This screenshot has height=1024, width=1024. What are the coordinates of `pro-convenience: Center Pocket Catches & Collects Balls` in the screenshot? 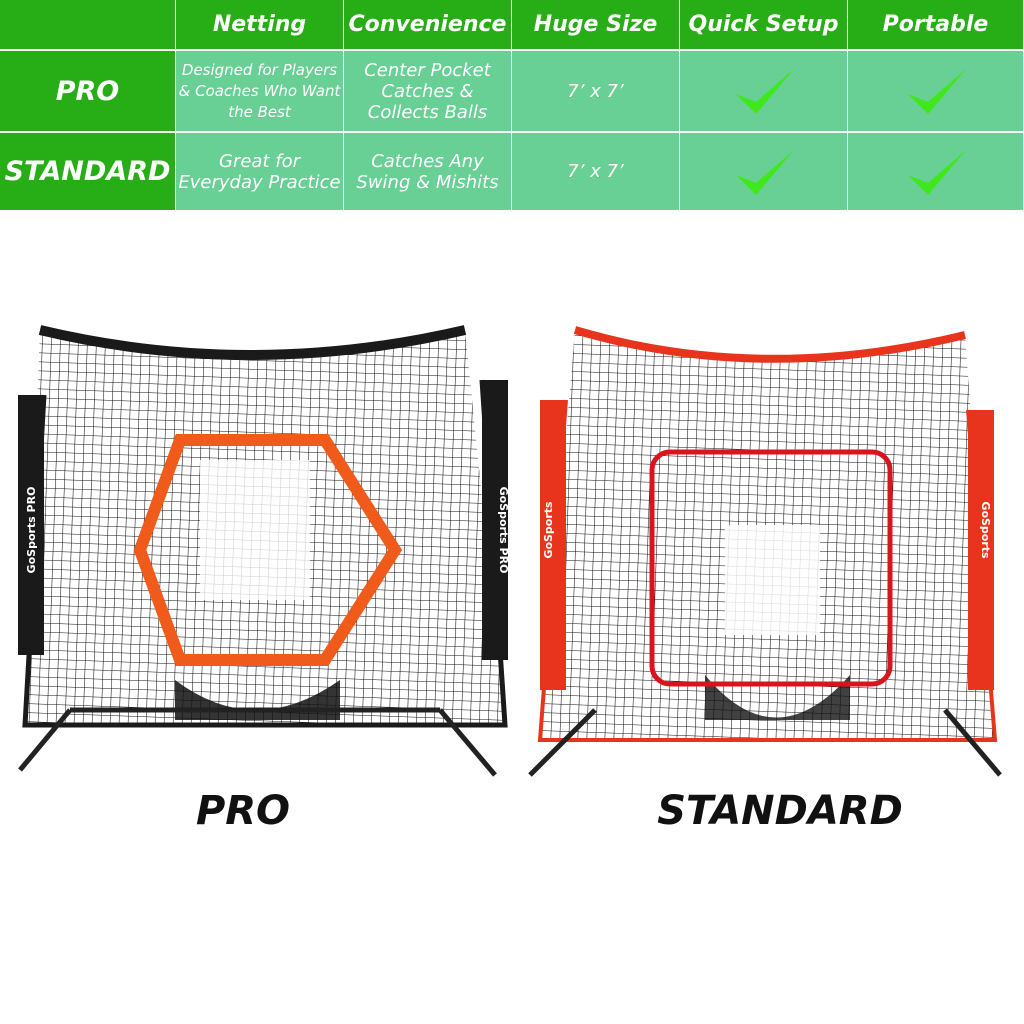 It's located at (427, 91).